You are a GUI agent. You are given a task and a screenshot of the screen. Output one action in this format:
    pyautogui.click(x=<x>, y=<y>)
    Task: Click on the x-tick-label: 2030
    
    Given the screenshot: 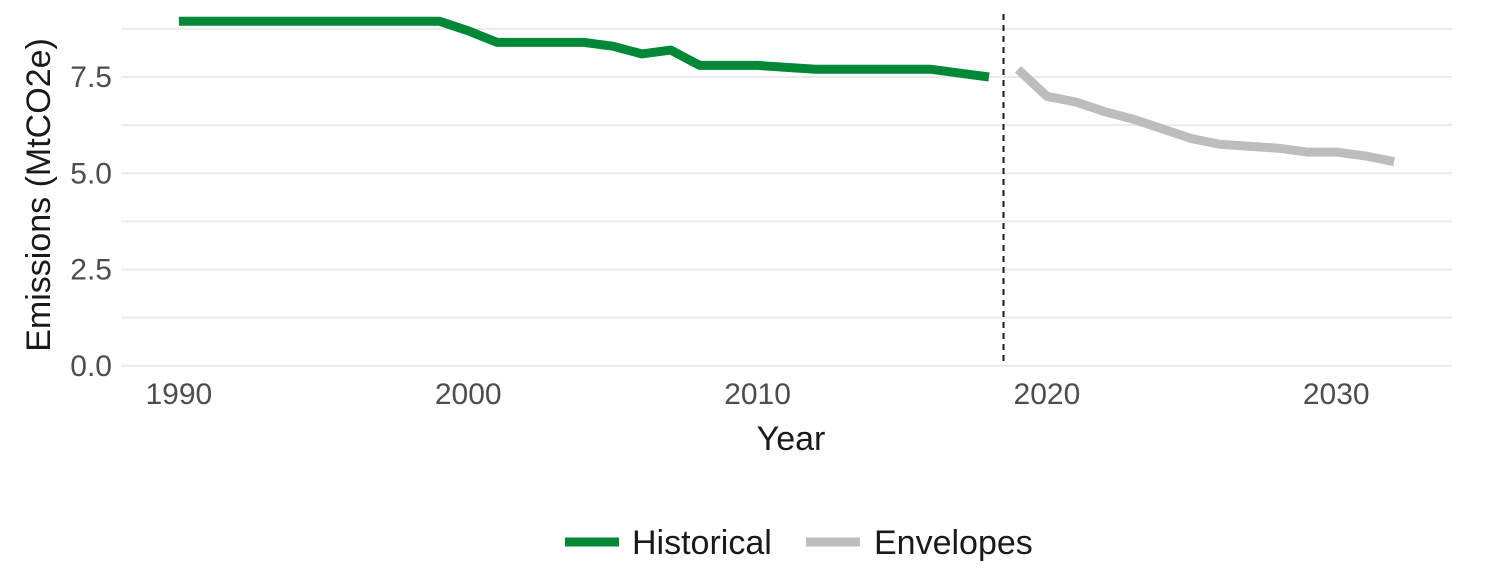 What is the action you would take?
    pyautogui.click(x=1336, y=394)
    